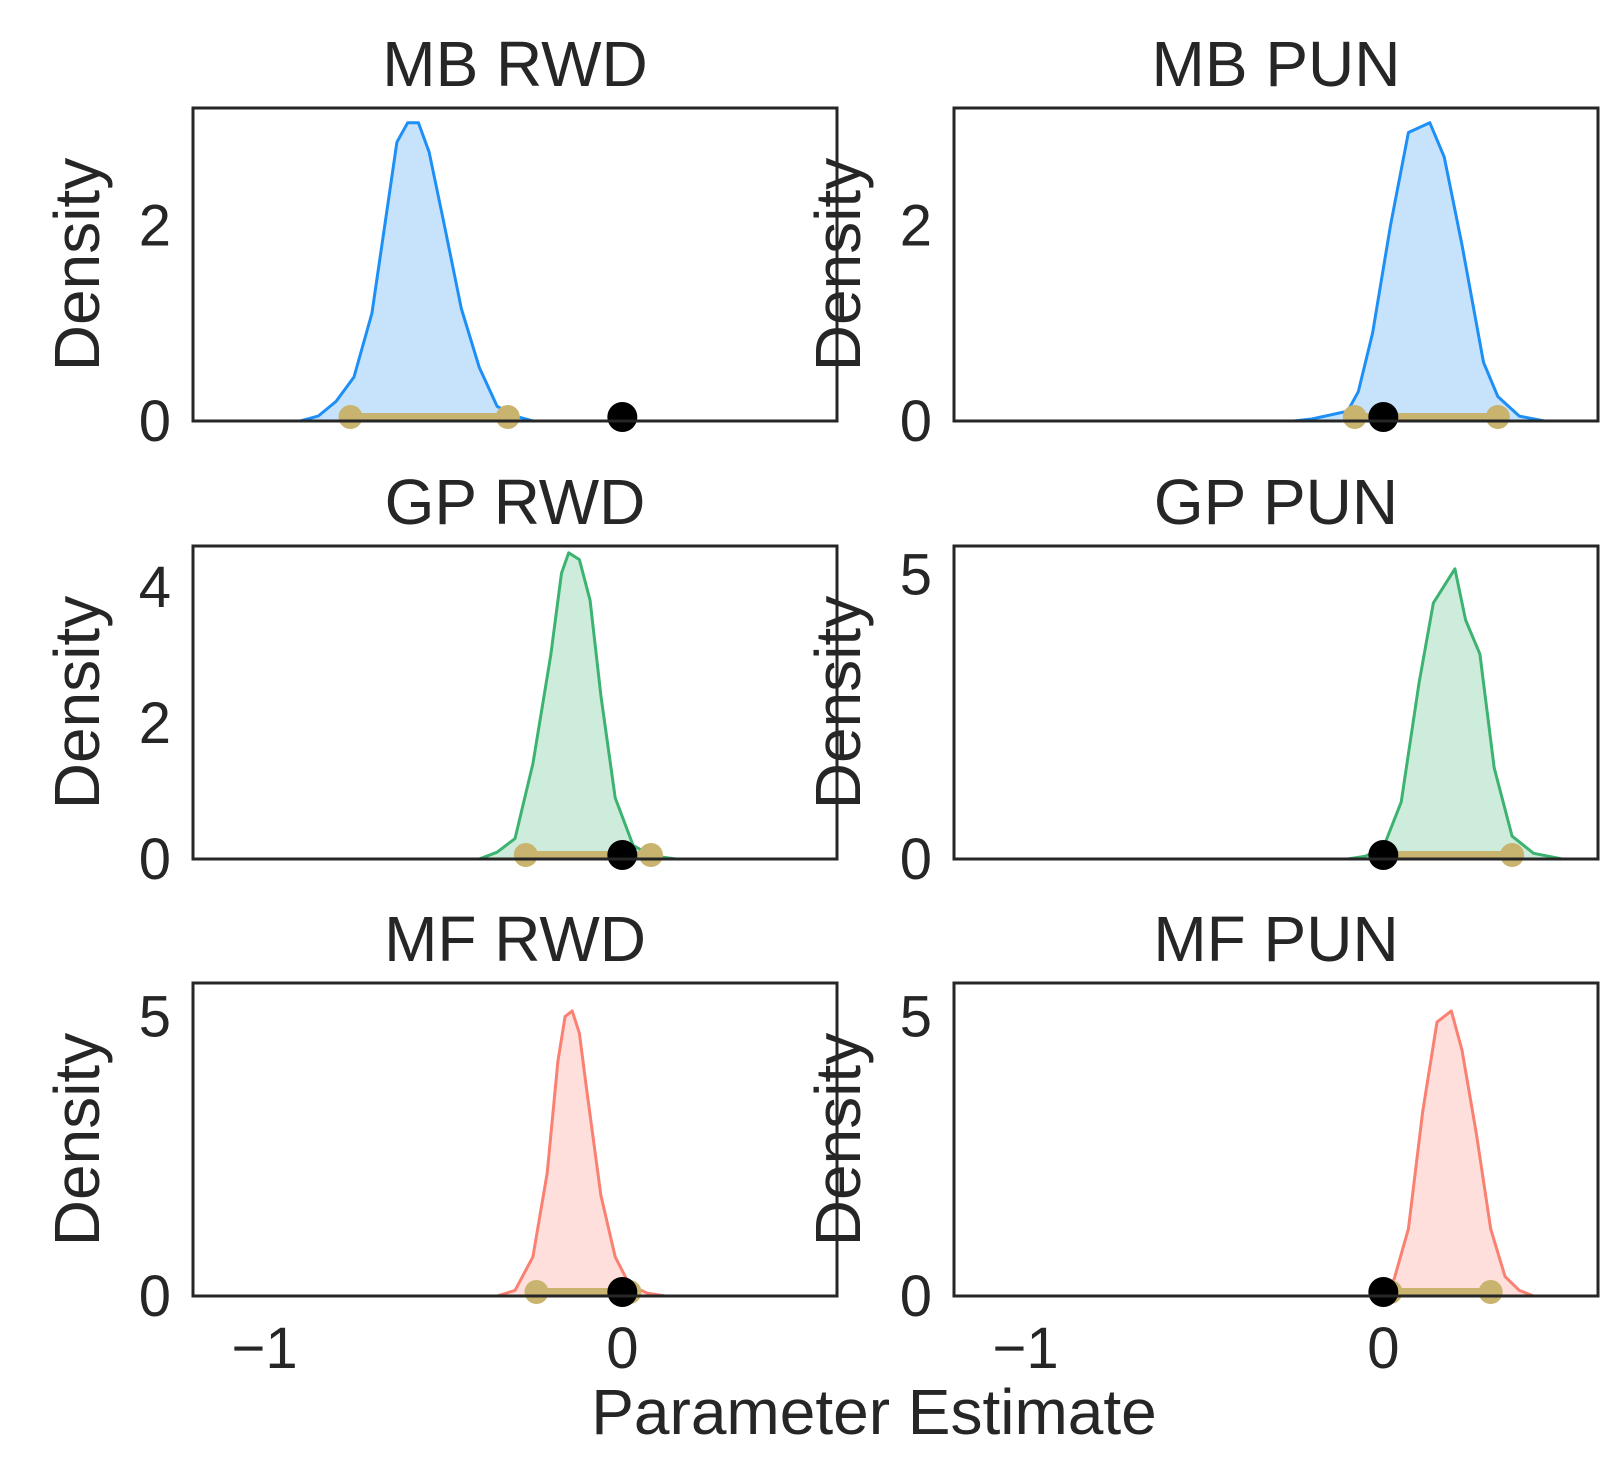  I want to click on panel-gp-pun: GP PUN Density 0 5, so click(1201, 679).